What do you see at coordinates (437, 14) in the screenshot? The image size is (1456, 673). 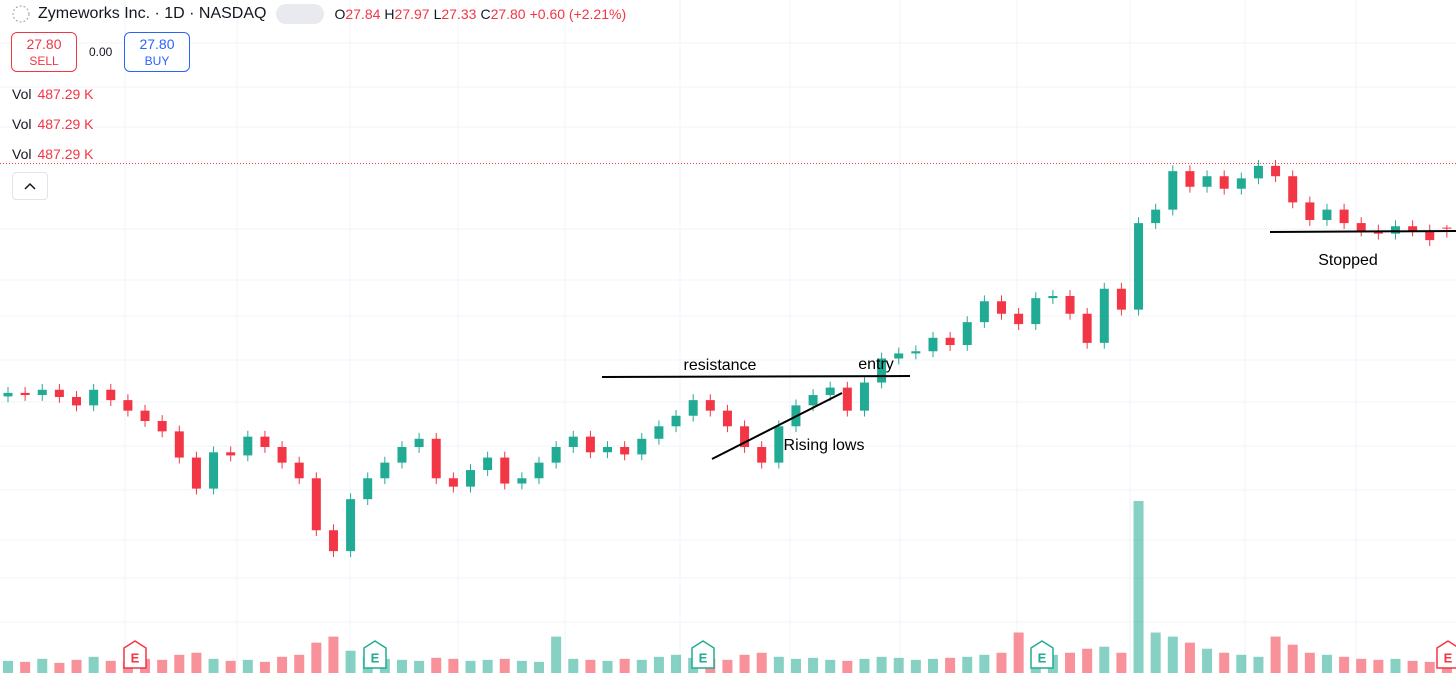 I see `ohlc-label: L` at bounding box center [437, 14].